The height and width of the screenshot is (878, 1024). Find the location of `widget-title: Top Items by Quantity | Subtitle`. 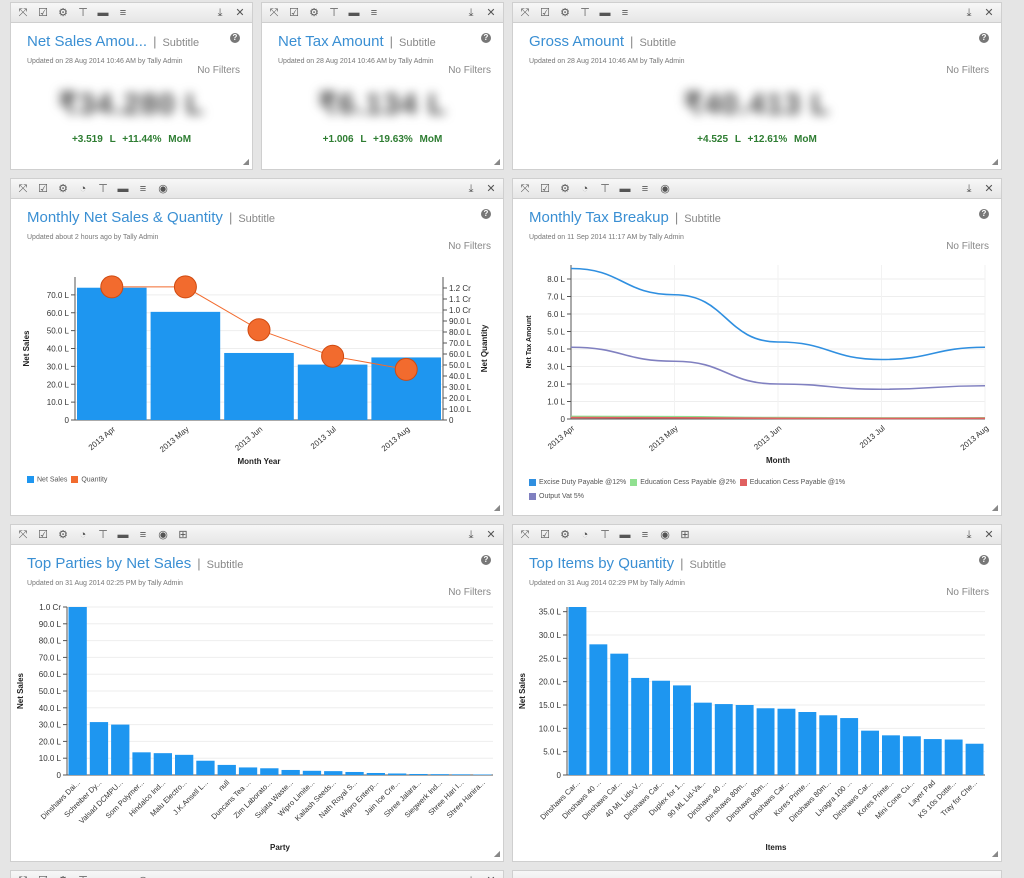

widget-title: Top Items by Quantity | Subtitle is located at coordinates (628, 563).